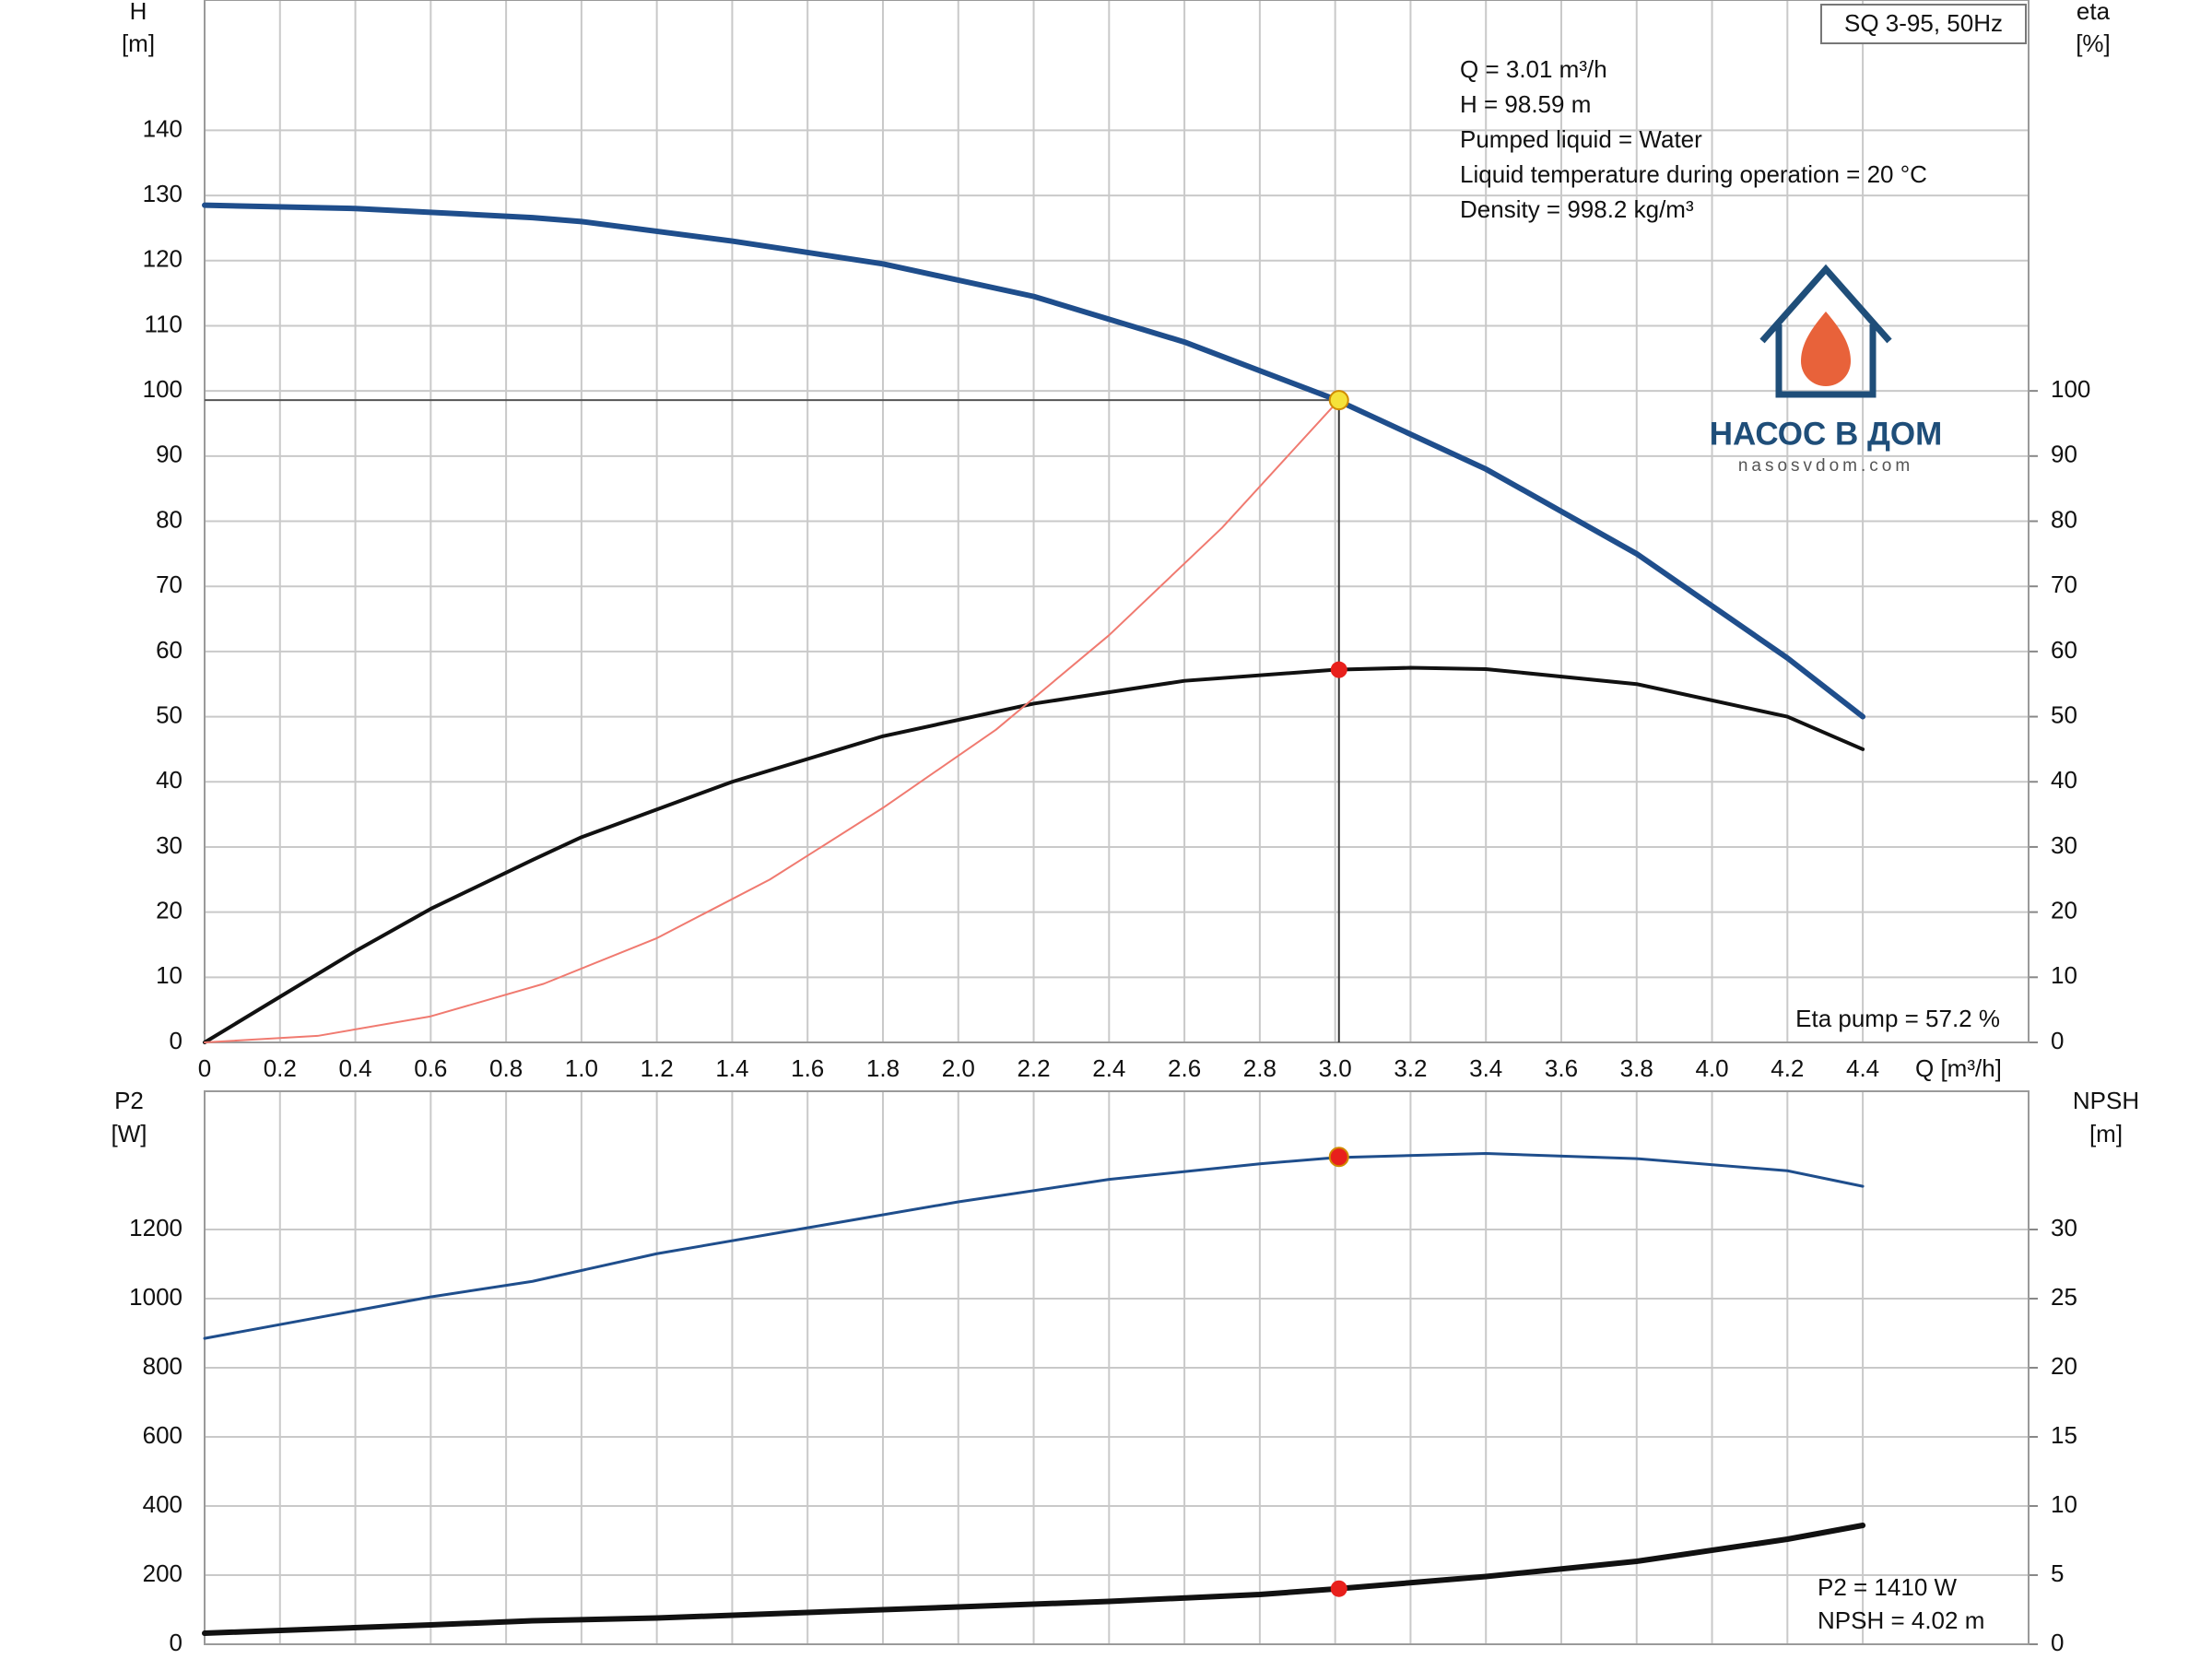 Image resolution: width=2212 pixels, height=1659 pixels. I want to click on y-axis-label: [W], so click(129, 1133).